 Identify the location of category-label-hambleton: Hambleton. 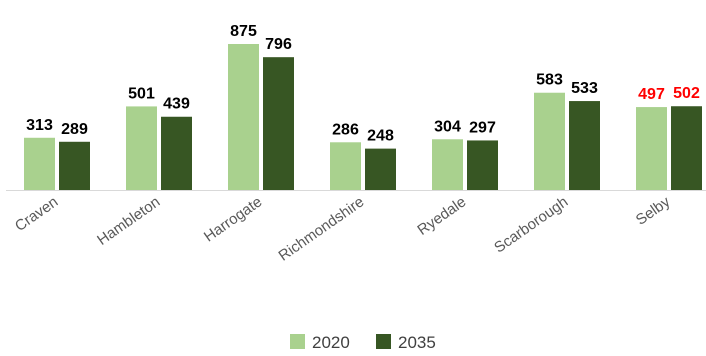
(128, 221).